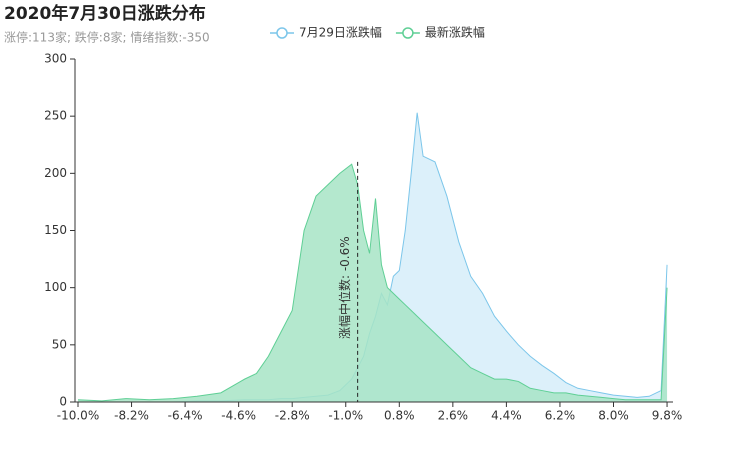 The height and width of the screenshot is (467, 750). What do you see at coordinates (55, 59) in the screenshot?
I see `y-tick-label: 300` at bounding box center [55, 59].